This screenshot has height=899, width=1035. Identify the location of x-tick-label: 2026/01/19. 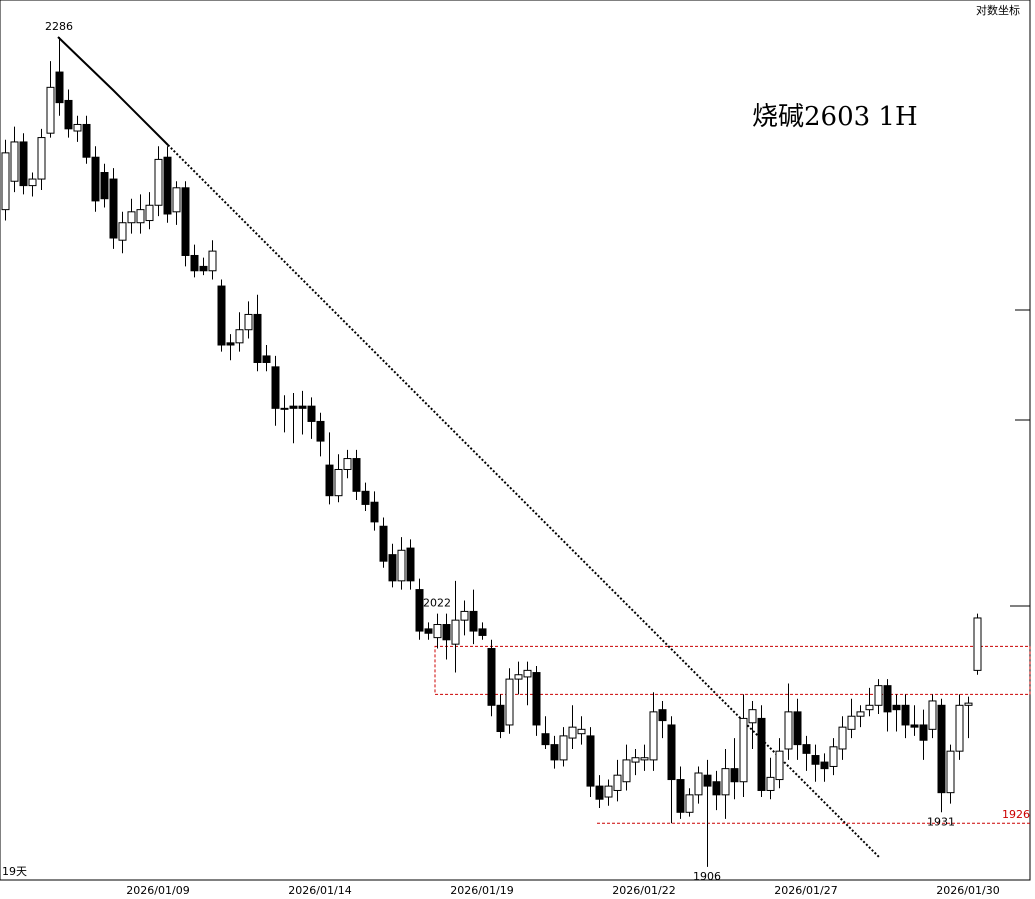
(481, 890).